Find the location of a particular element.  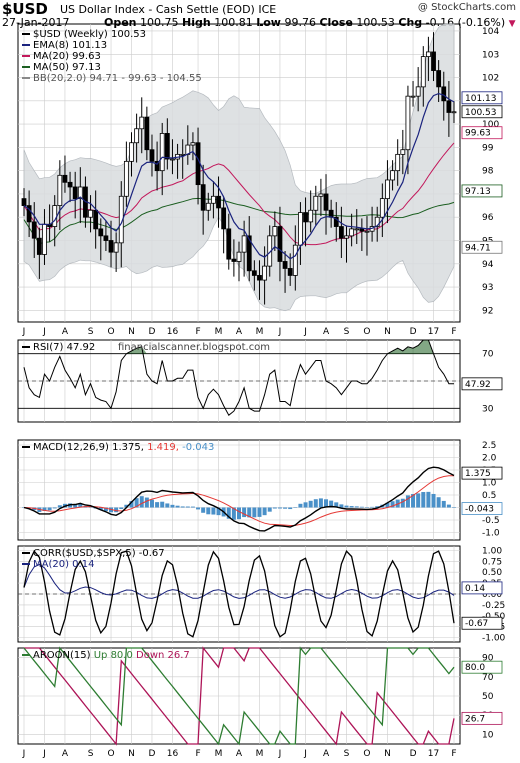

aroon-value-tag is located at coordinates (482, 718).